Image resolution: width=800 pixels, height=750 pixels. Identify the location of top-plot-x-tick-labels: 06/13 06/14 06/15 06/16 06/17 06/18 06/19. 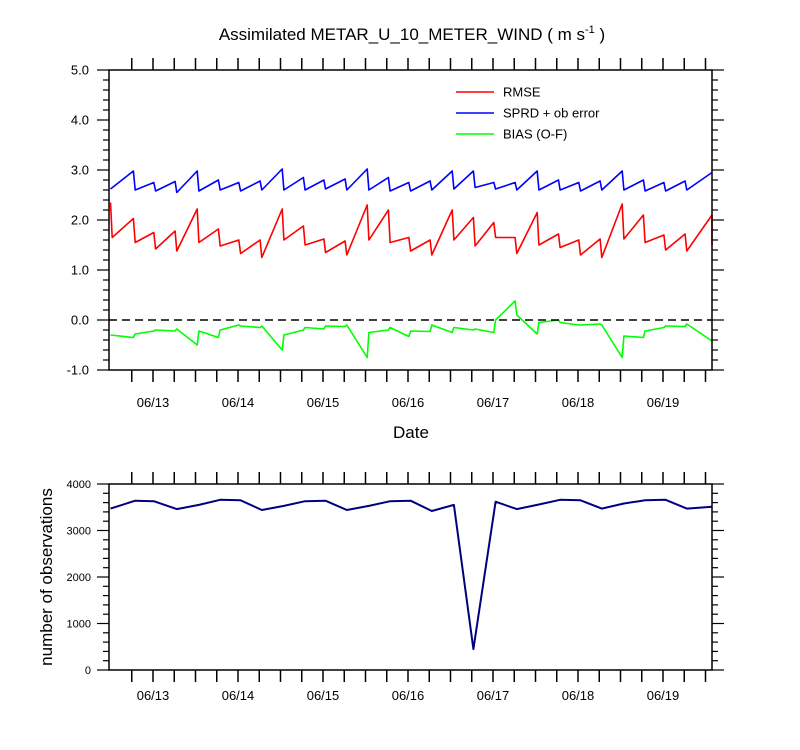
(408, 402).